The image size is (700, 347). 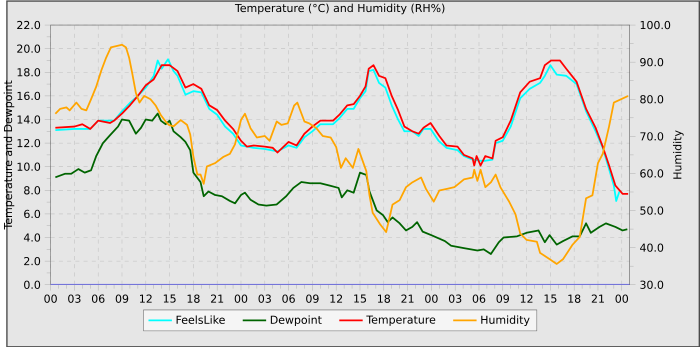 What do you see at coordinates (339, 8) in the screenshot?
I see `chart-title: Temperature (°C) and Humidity (RH%)` at bounding box center [339, 8].